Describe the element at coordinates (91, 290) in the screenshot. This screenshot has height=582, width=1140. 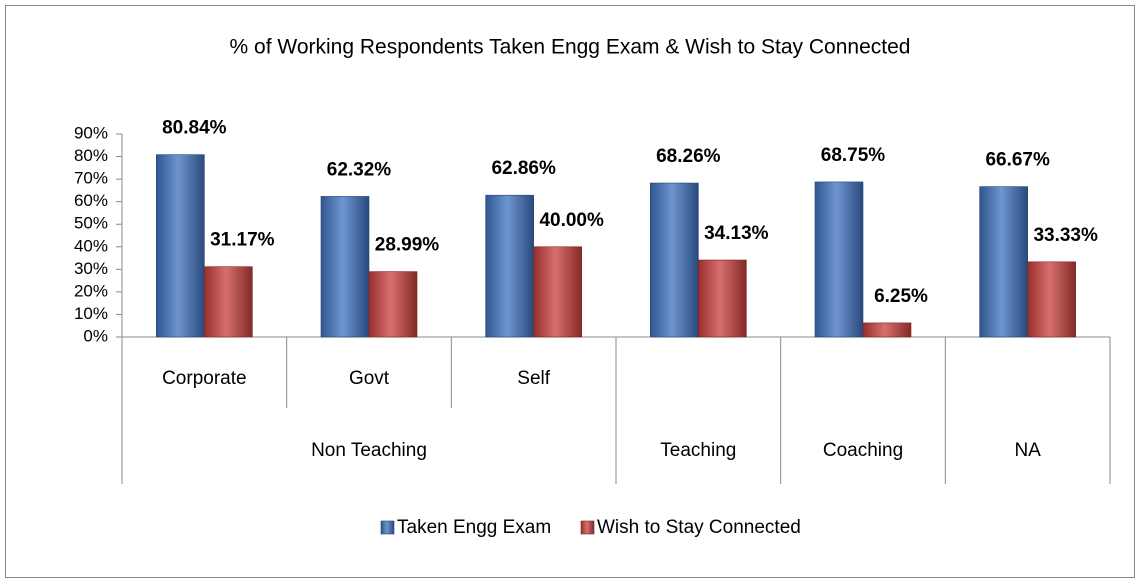
I see `y-tick-label: 20%` at that location.